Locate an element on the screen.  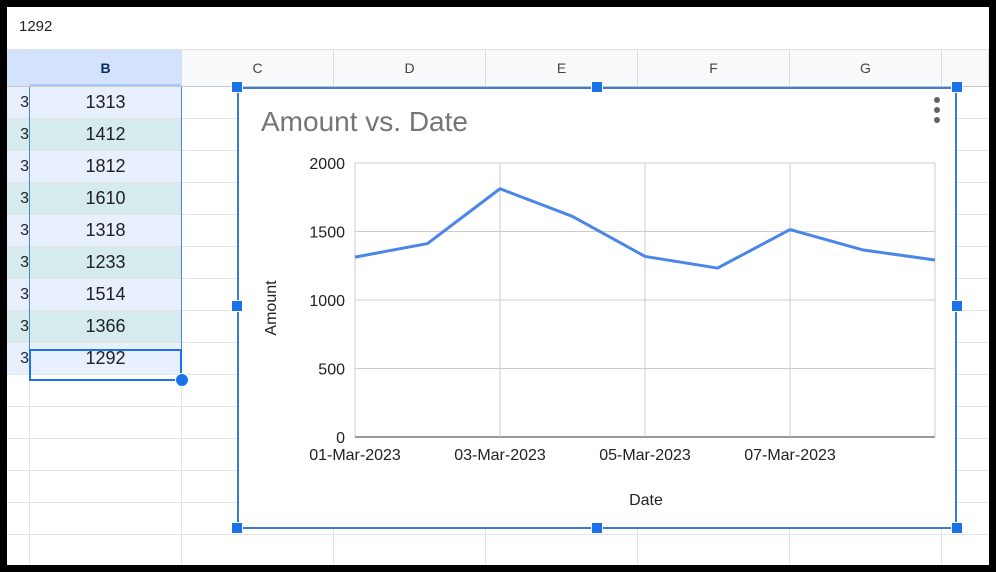
y-tick-label: 0 is located at coordinates (340, 438).